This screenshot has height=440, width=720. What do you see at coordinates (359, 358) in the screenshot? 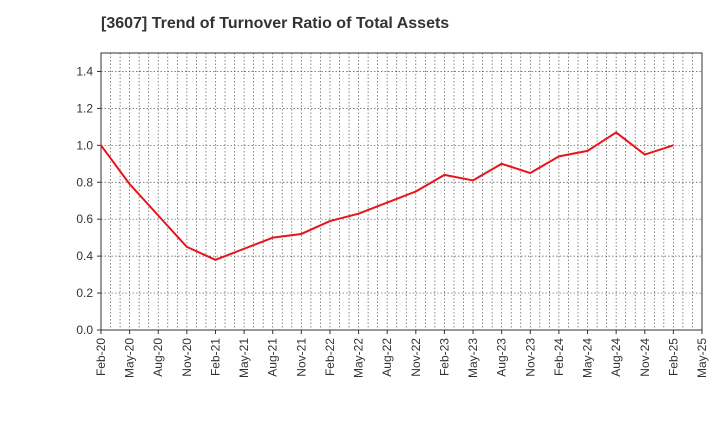
I see `x-tick-label: May-22` at bounding box center [359, 358].